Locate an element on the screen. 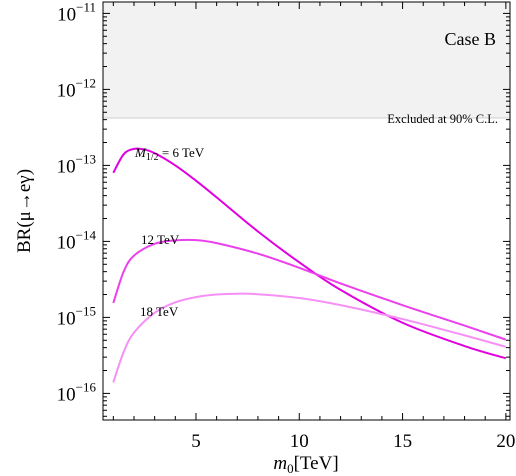  x-tick-label: 15 is located at coordinates (402, 441).